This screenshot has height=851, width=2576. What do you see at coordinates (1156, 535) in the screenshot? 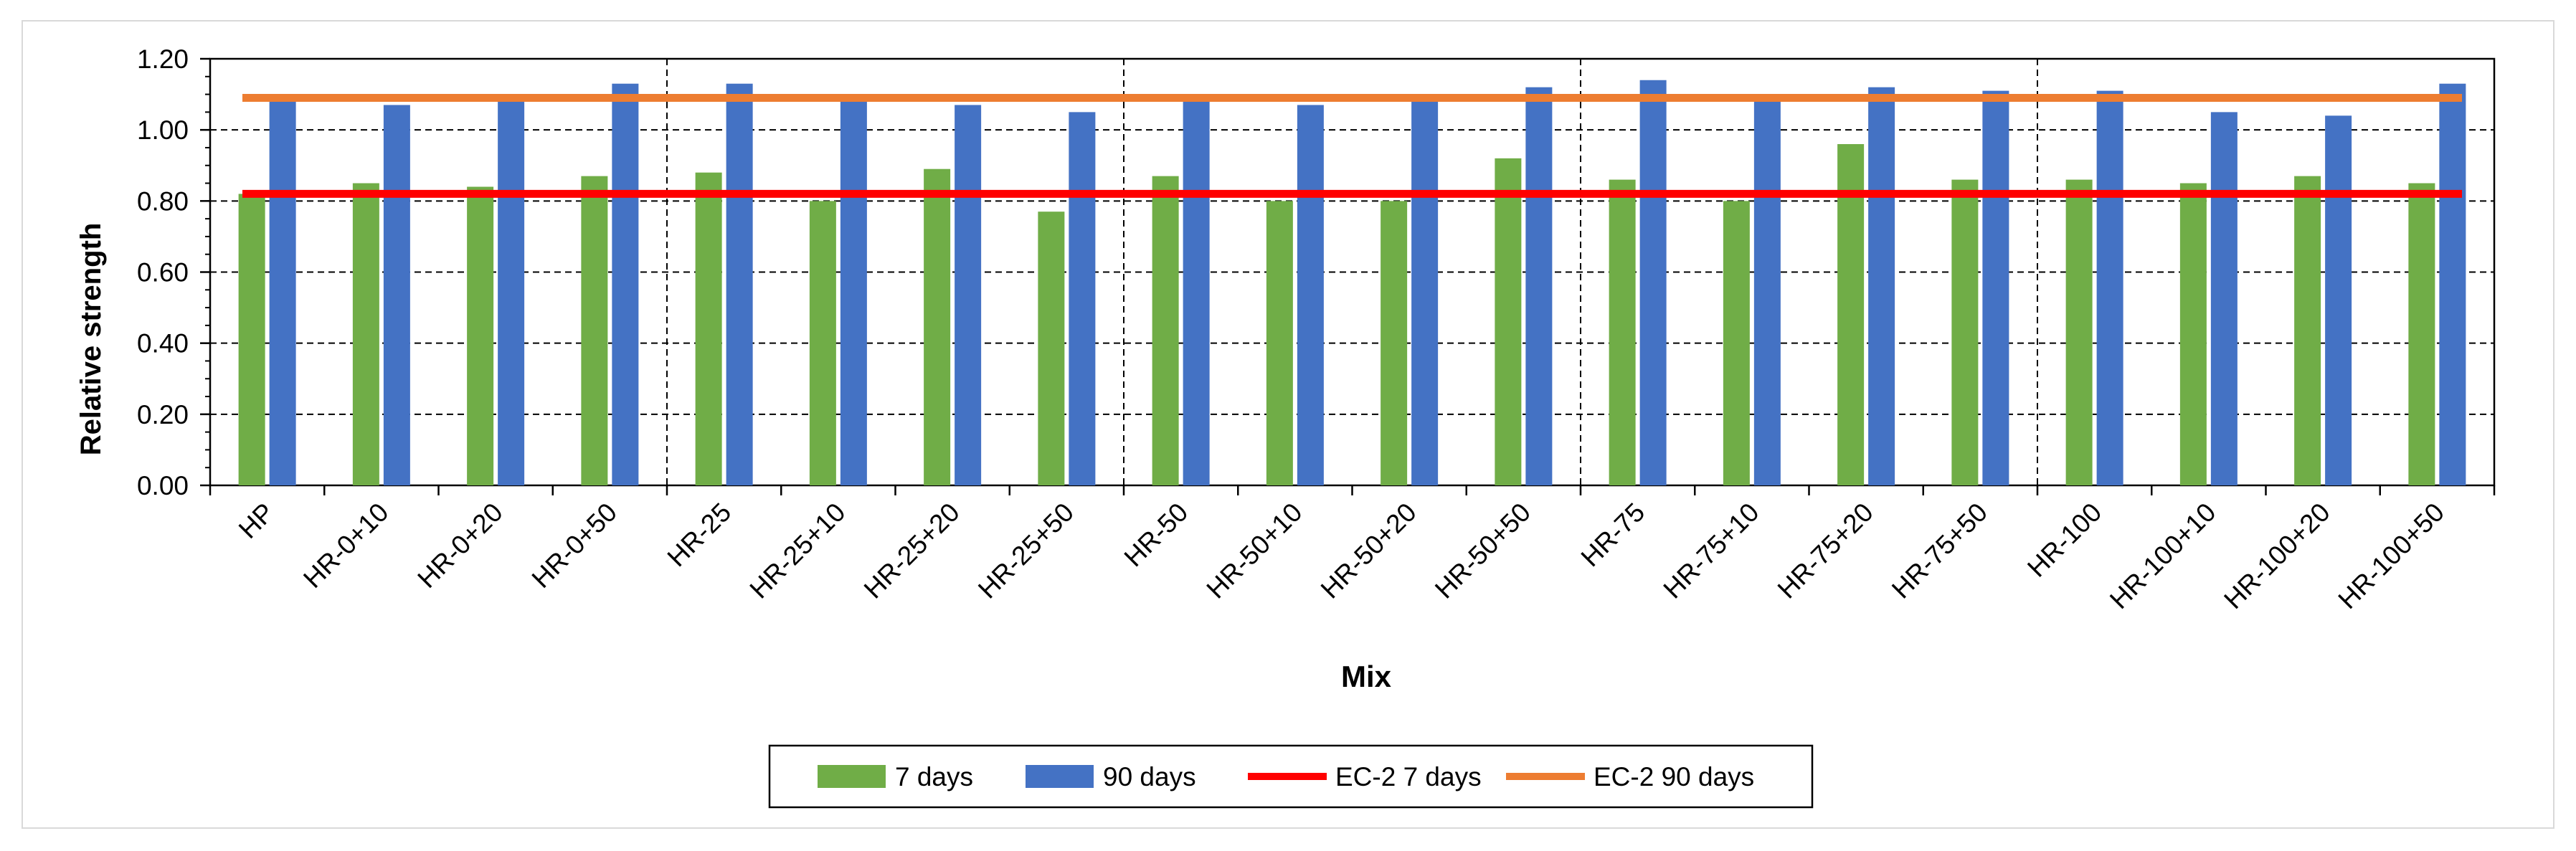
I see `x-tick-label: HR-50` at bounding box center [1156, 535].